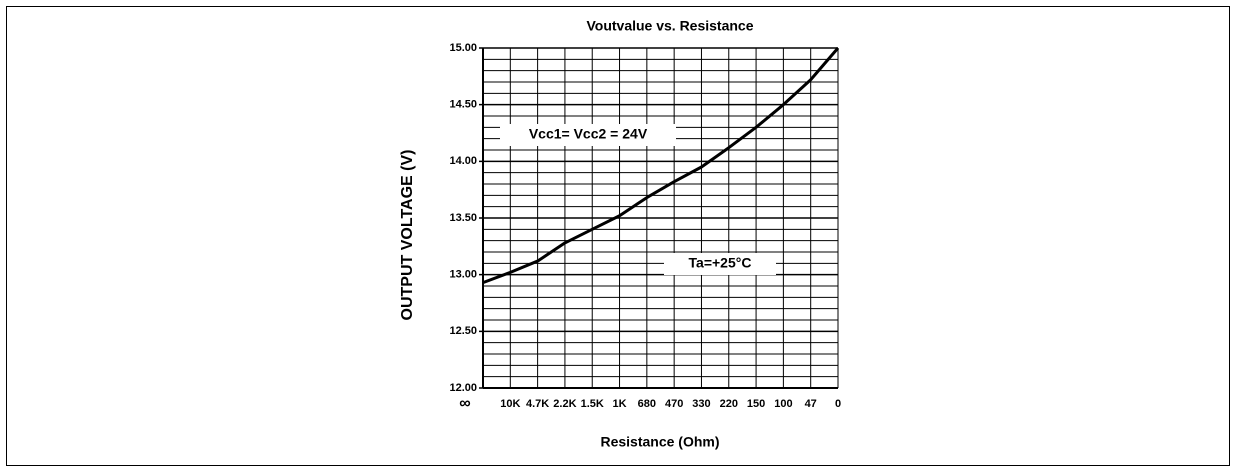  I want to click on annotation: Vcc1= Vcc2 = 24V, so click(588, 134).